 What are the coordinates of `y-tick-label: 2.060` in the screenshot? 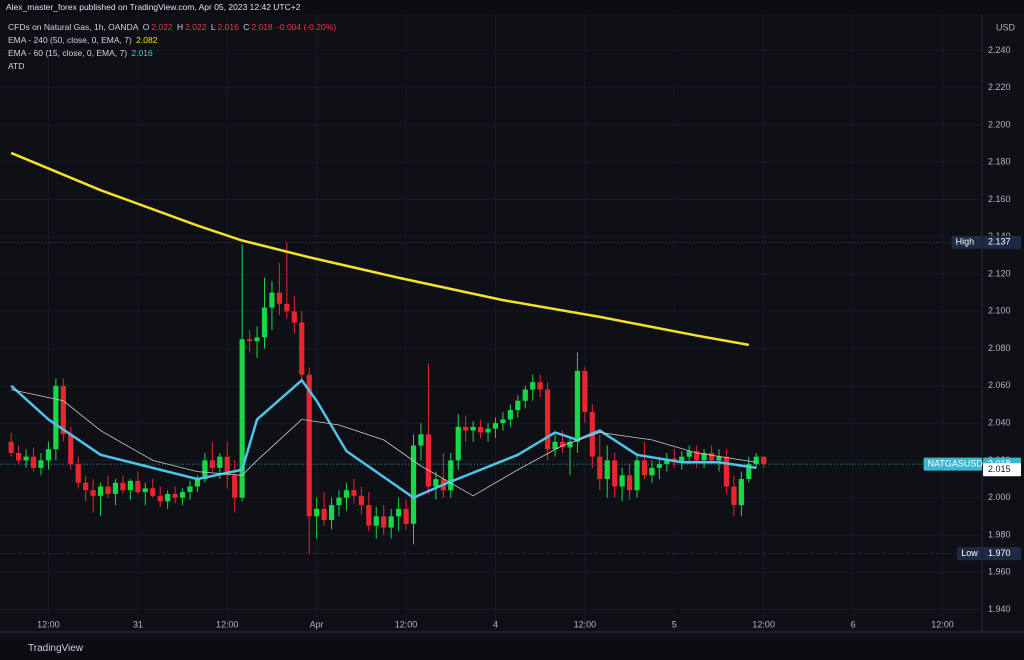 It's located at (999, 385).